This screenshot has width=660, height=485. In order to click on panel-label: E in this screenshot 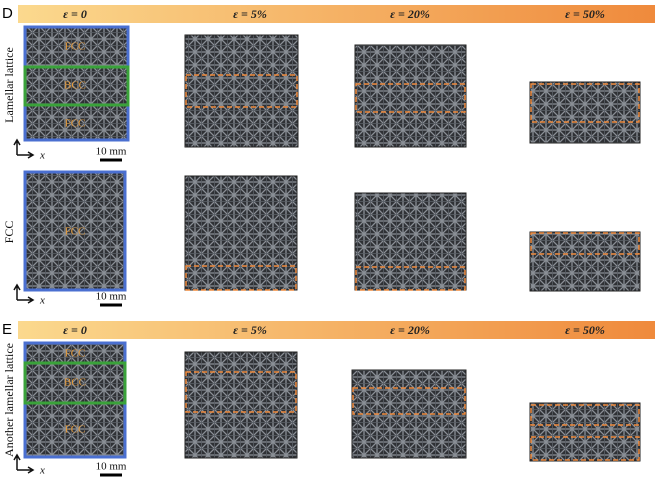, I will do `click(7, 329)`.